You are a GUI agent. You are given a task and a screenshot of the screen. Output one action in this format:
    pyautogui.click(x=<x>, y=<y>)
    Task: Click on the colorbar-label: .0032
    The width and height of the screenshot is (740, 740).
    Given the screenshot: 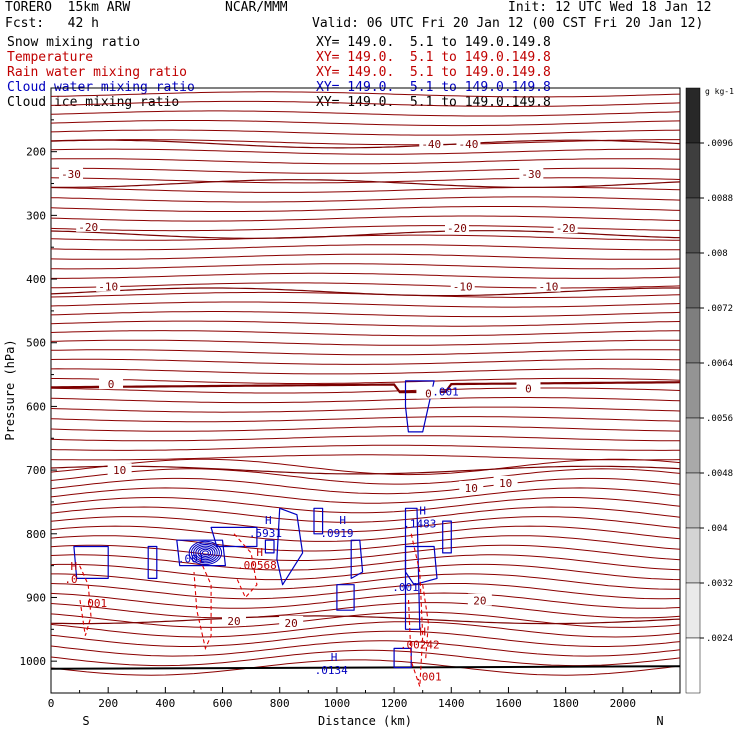 What is the action you would take?
    pyautogui.click(x=719, y=584)
    